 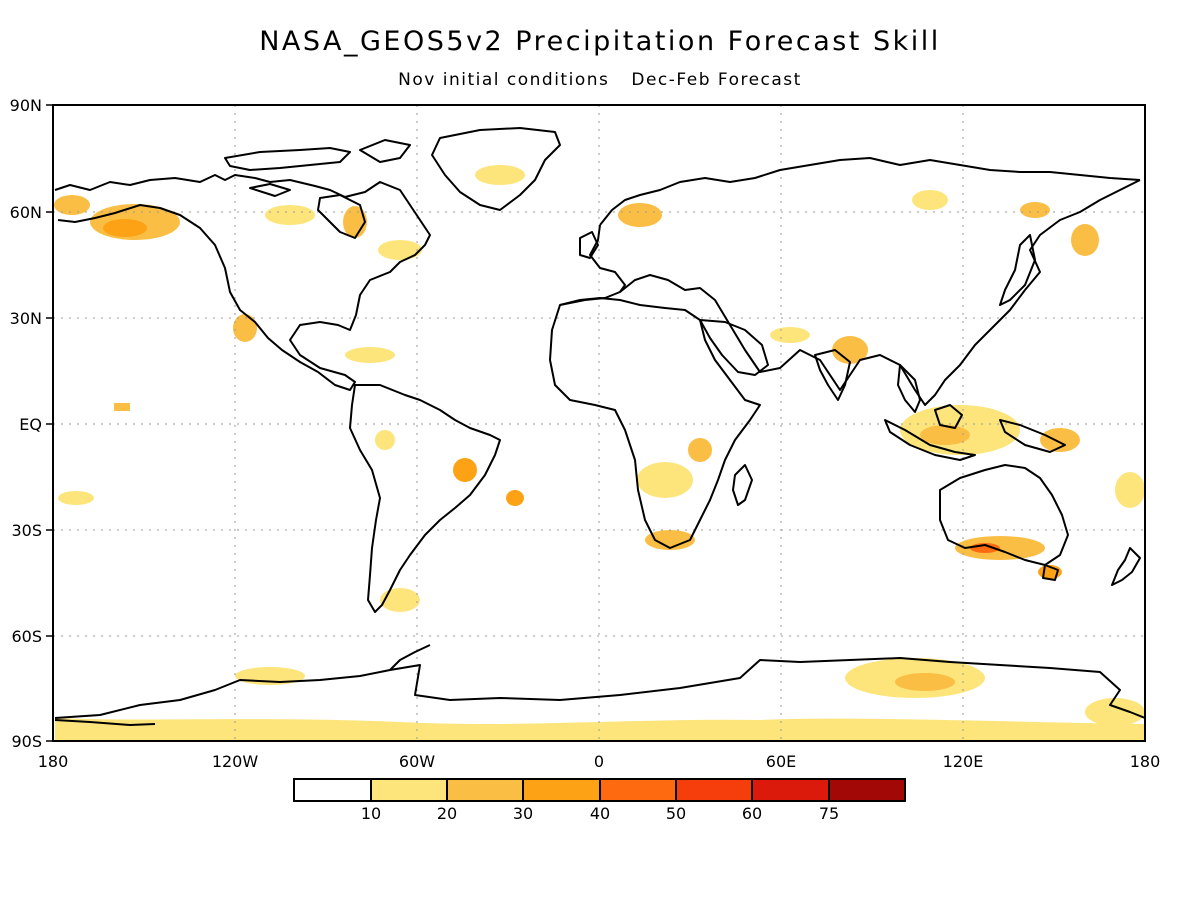 I want to click on colorbar-label-75: 75, so click(x=829, y=813).